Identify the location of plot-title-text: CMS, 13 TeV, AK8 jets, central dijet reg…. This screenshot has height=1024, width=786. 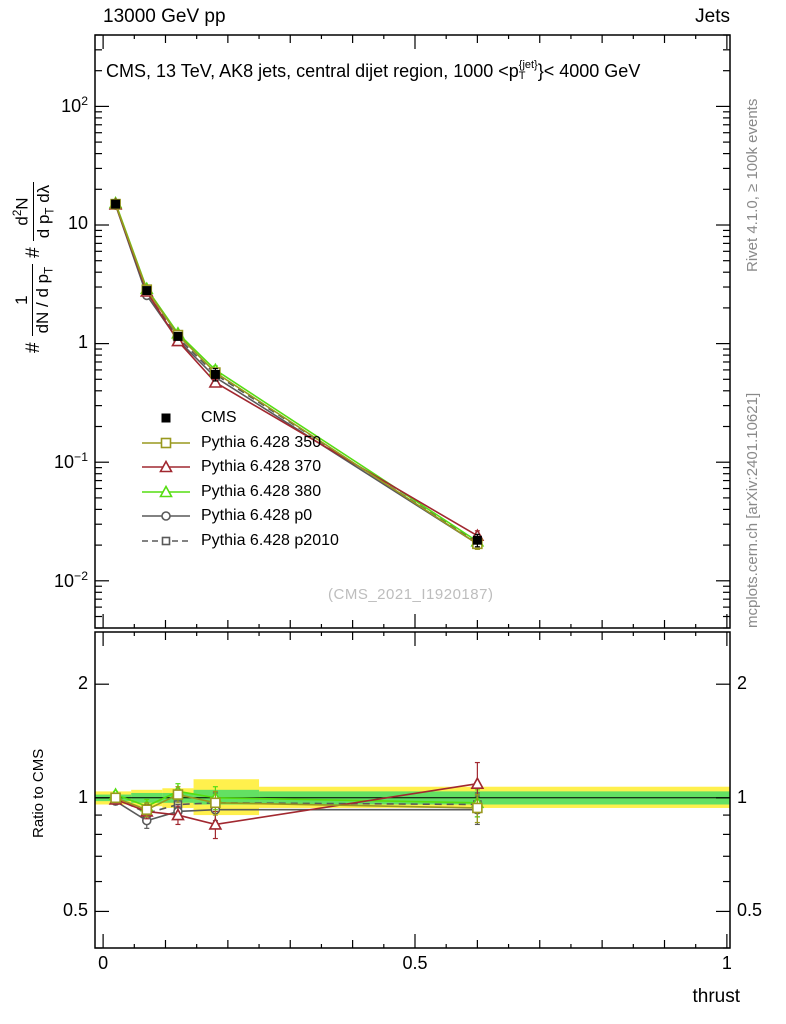
(312, 71).